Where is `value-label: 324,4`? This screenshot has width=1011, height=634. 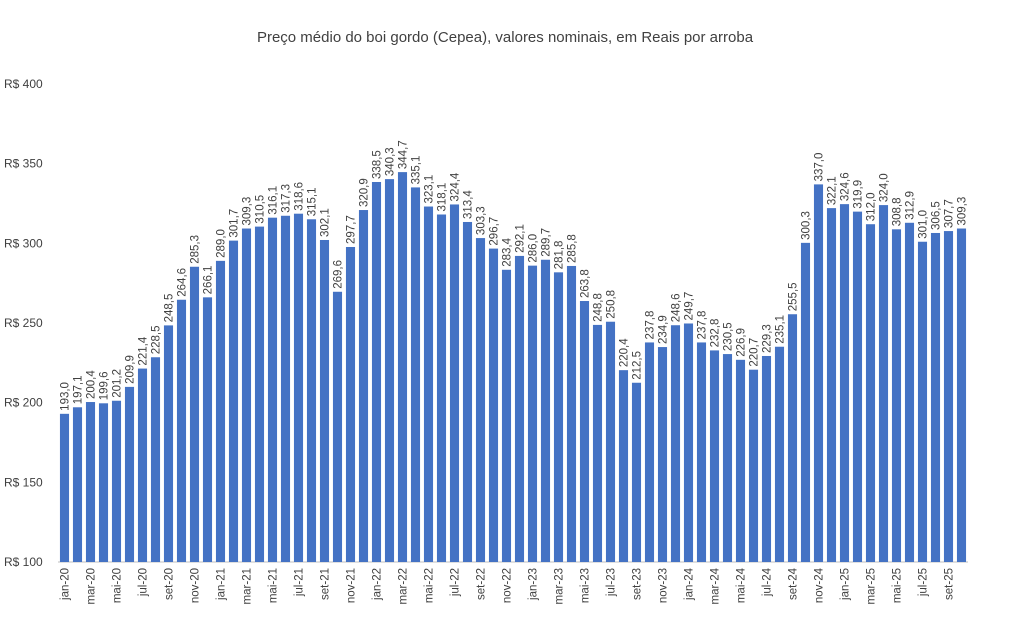 value-label: 324,4 is located at coordinates (456, 186).